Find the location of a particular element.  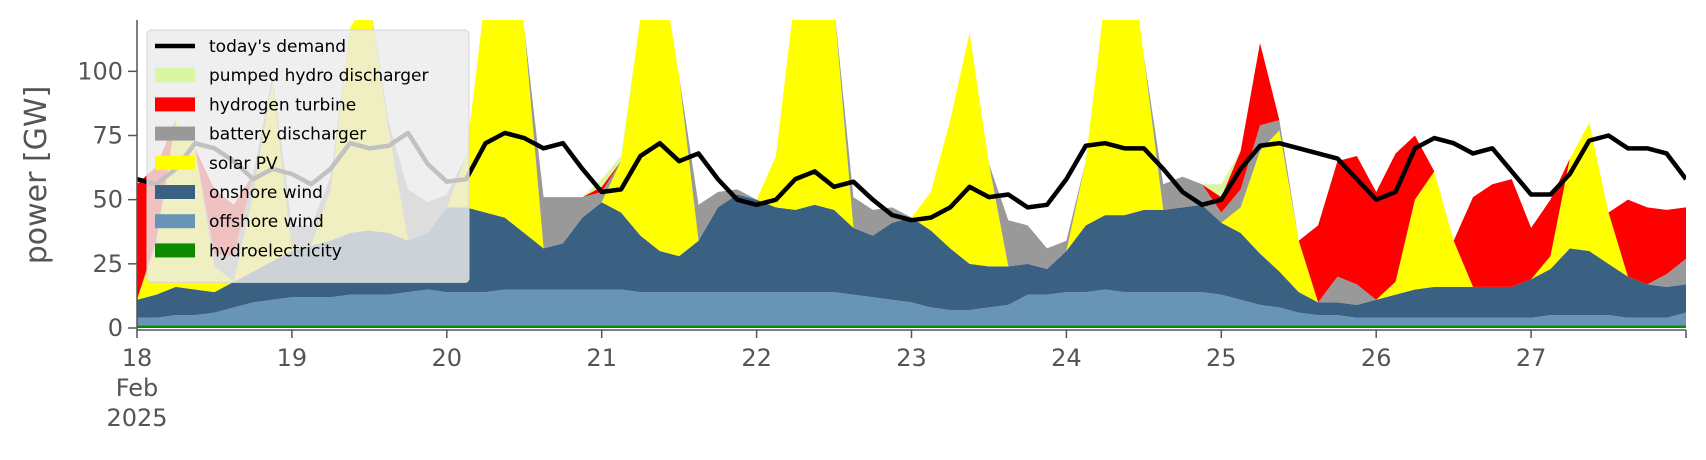

x-tick-sublabel: 2025 is located at coordinates (136, 418).